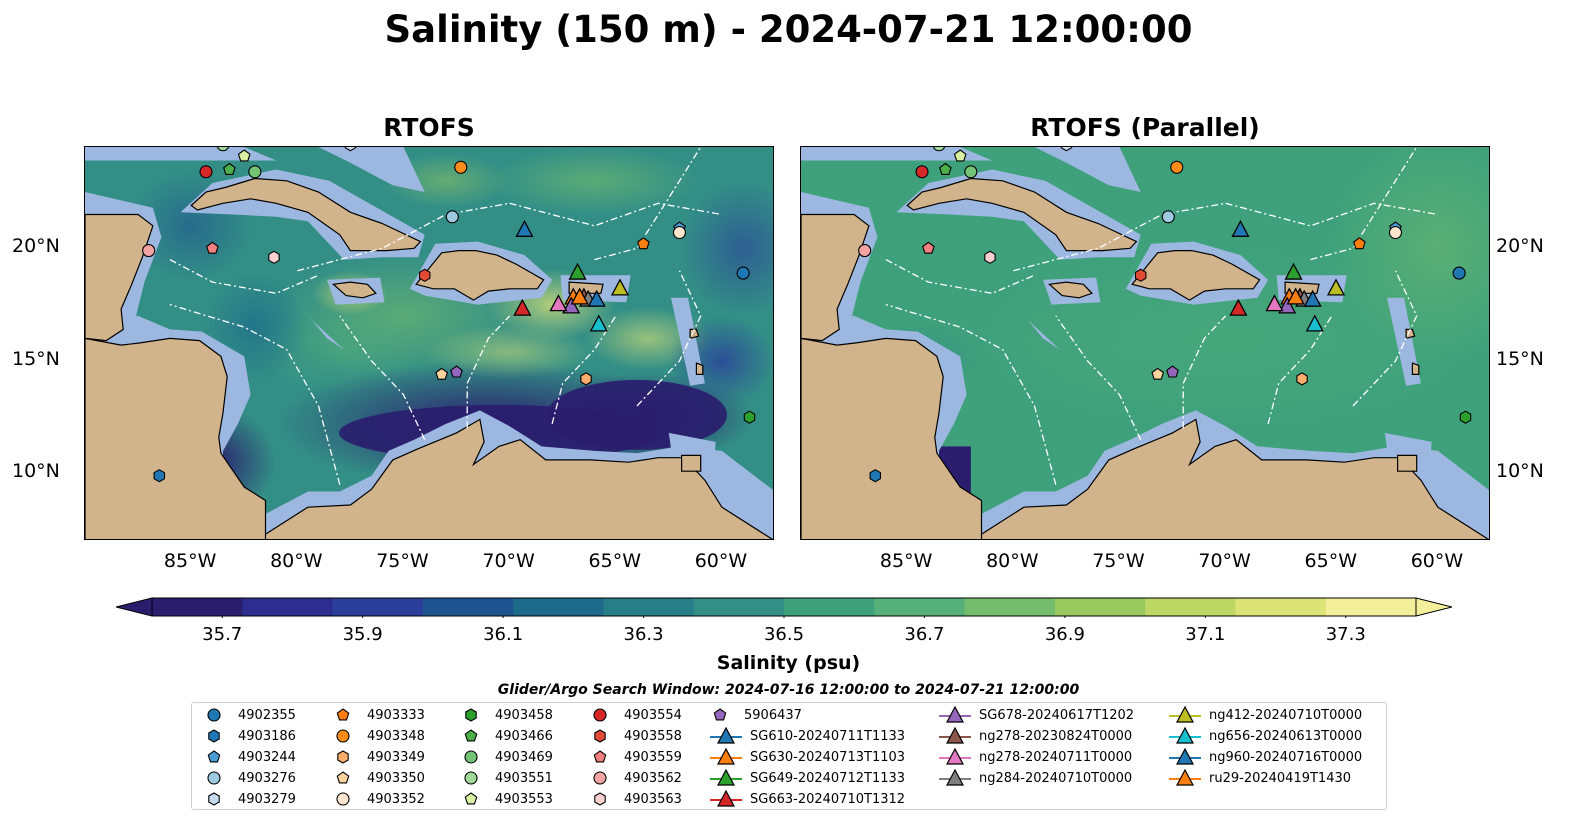 This screenshot has width=1577, height=828. I want to click on legend-item-glider: ng278-20240711T0000, so click(1034, 757).